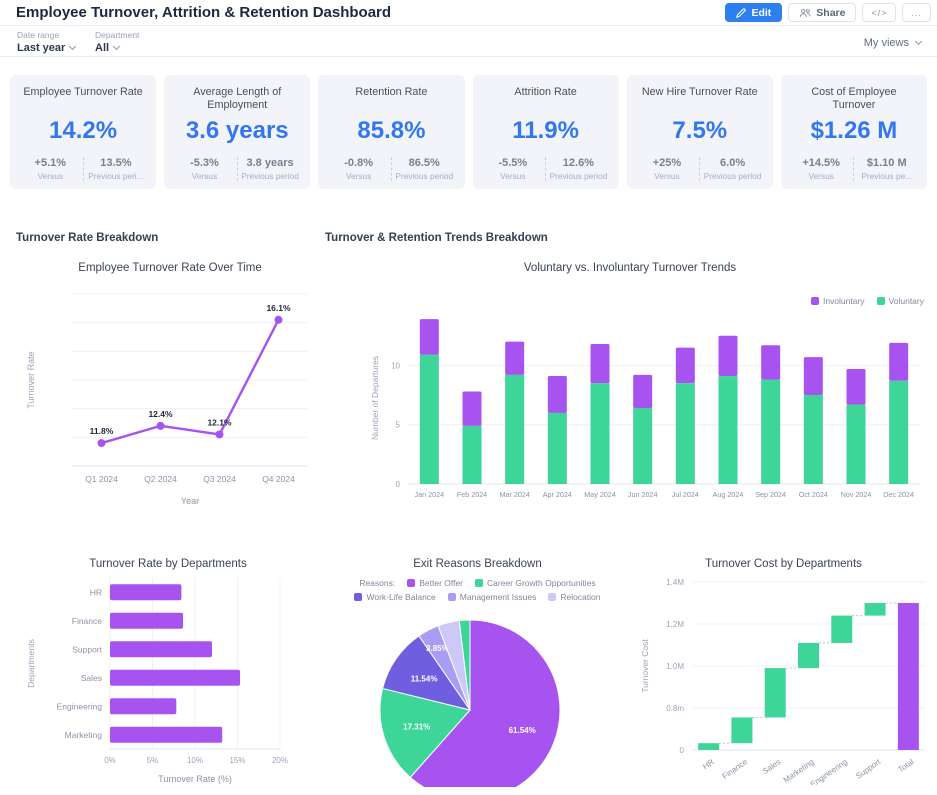 The image size is (937, 795). I want to click on chart-title: Turnover Rate by Departments, so click(168, 564).